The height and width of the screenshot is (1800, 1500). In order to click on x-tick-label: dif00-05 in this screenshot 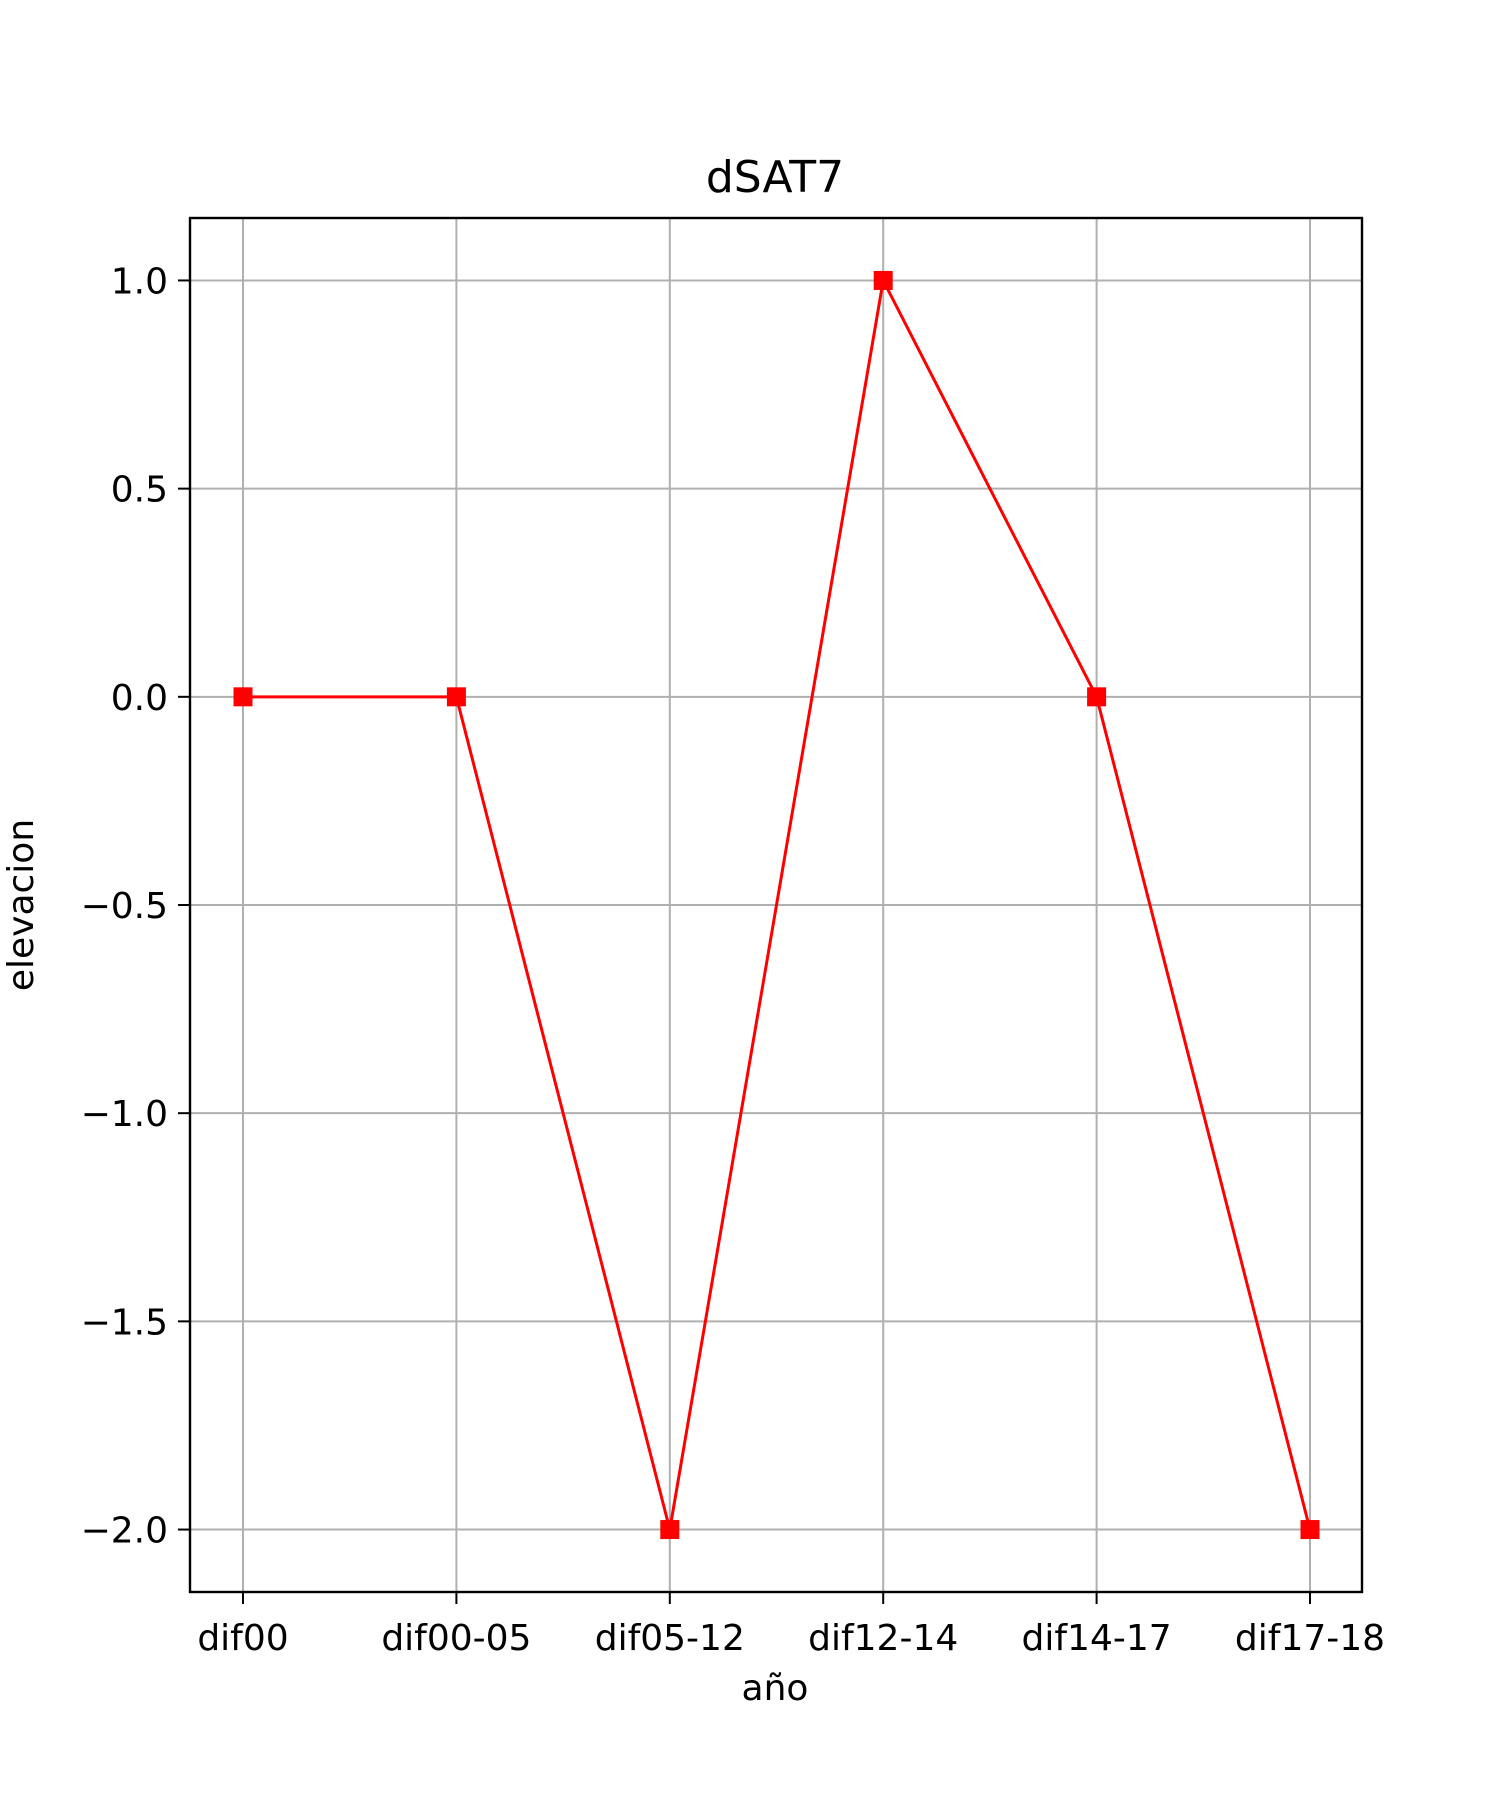, I will do `click(456, 1638)`.